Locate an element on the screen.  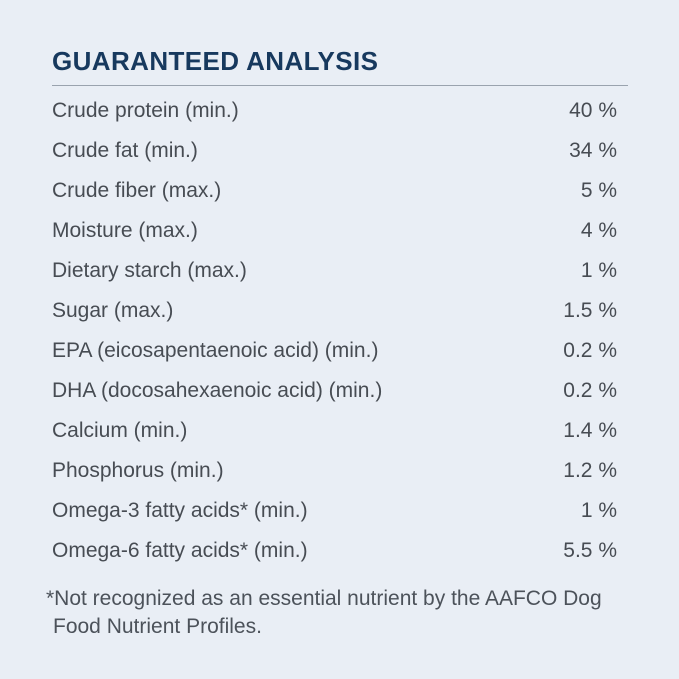
nutrient-label: EPA (eicosapentaenoic acid) (min.) is located at coordinates (215, 350).